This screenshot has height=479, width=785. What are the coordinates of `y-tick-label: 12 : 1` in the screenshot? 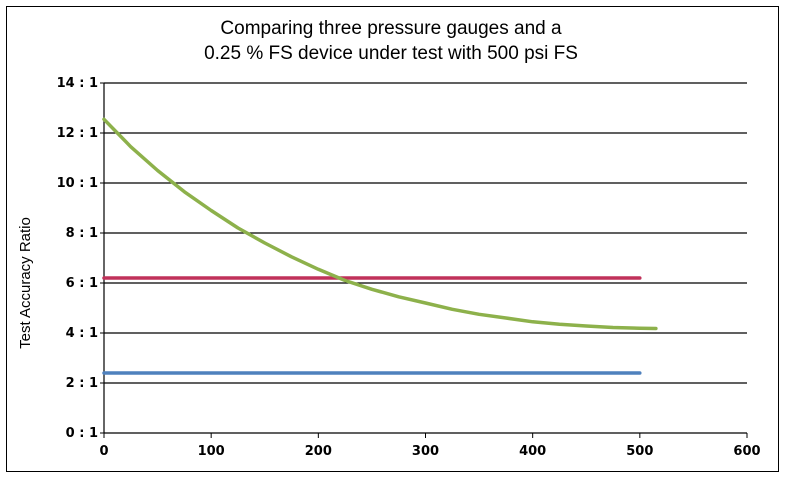 It's located at (77, 133).